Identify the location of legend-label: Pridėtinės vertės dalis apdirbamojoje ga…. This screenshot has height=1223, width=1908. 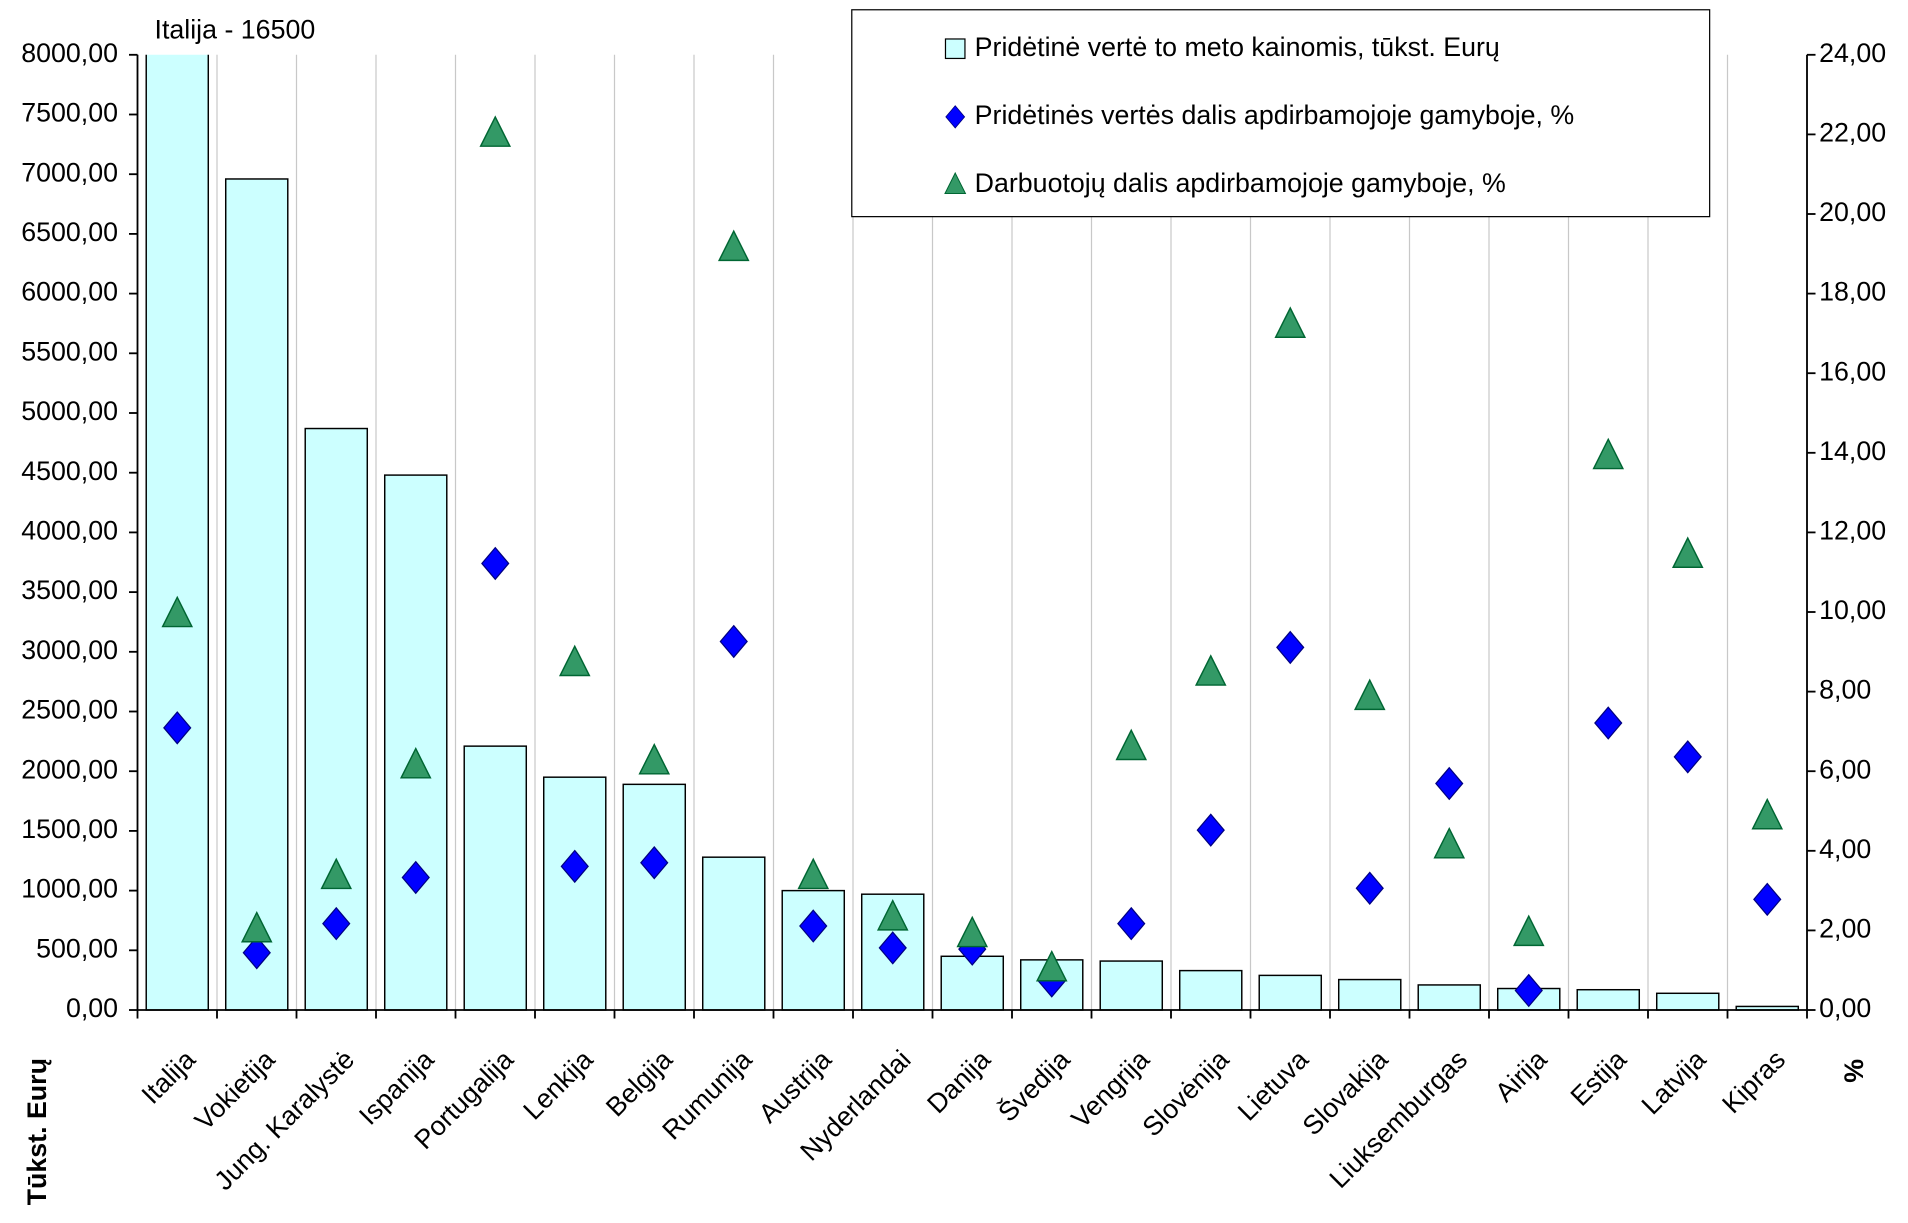
(1275, 115).